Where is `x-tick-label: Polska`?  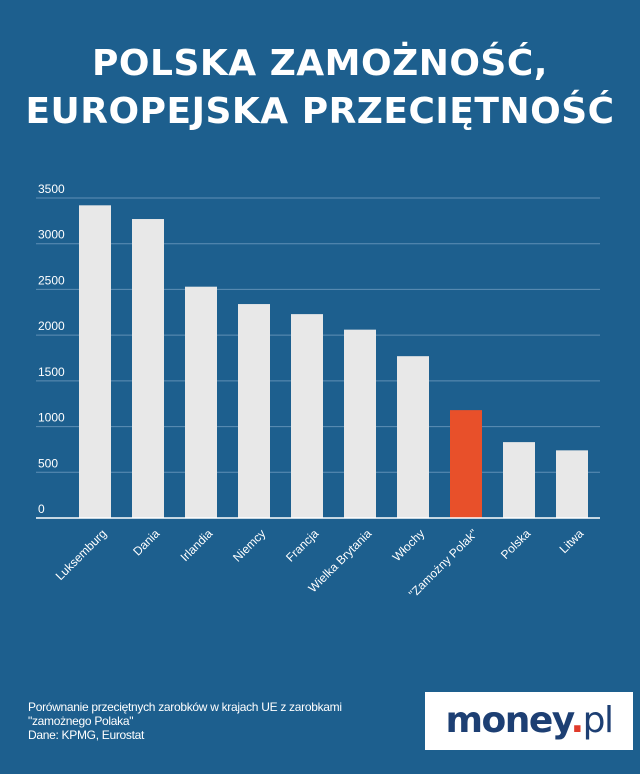
x-tick-label: Polska is located at coordinates (516, 544).